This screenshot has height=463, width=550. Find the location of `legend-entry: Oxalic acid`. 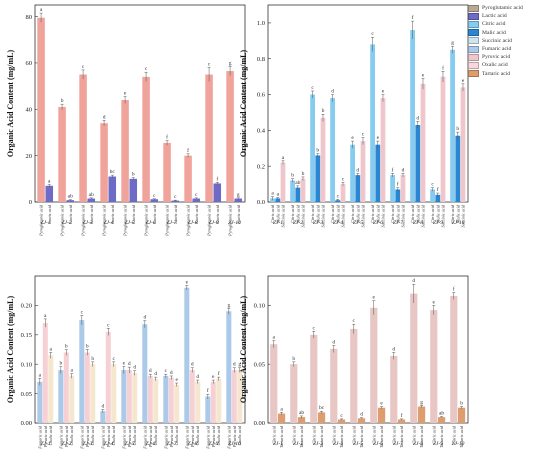

legend-entry: Oxalic acid is located at coordinates (508, 65).